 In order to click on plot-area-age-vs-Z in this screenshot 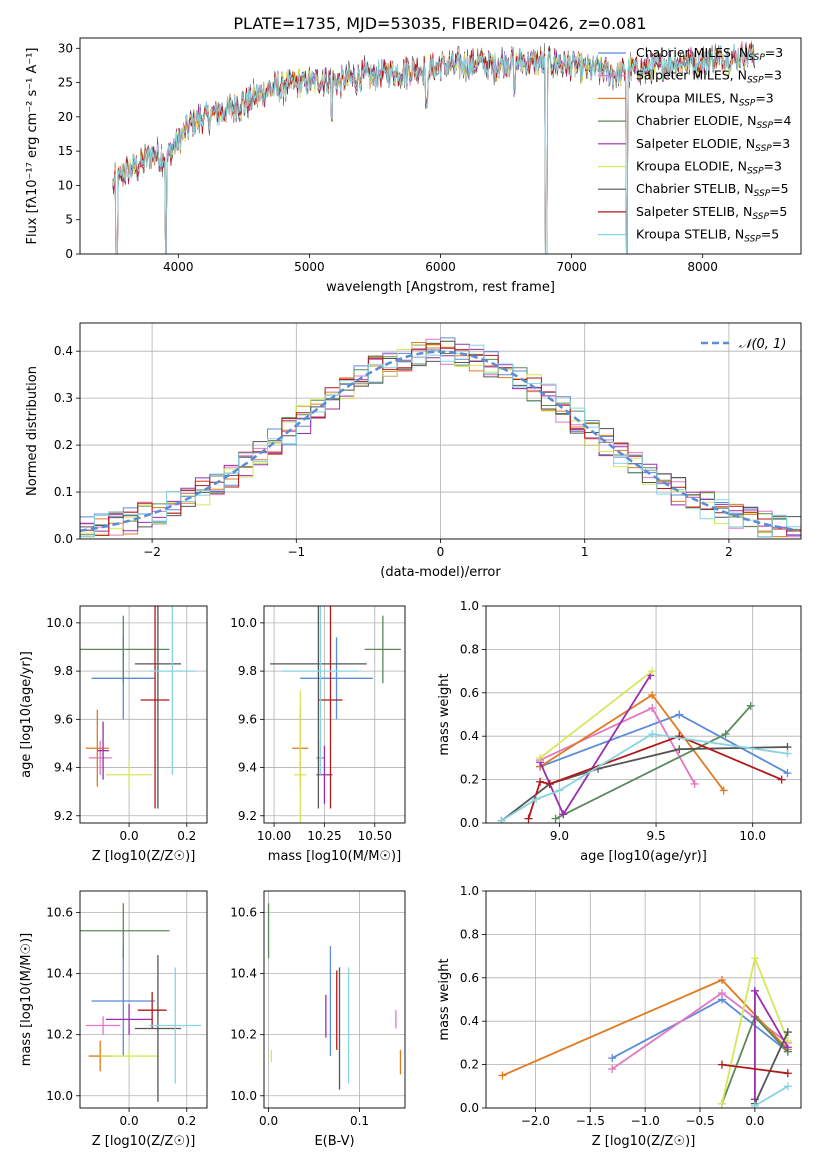, I will do `click(143, 714)`.